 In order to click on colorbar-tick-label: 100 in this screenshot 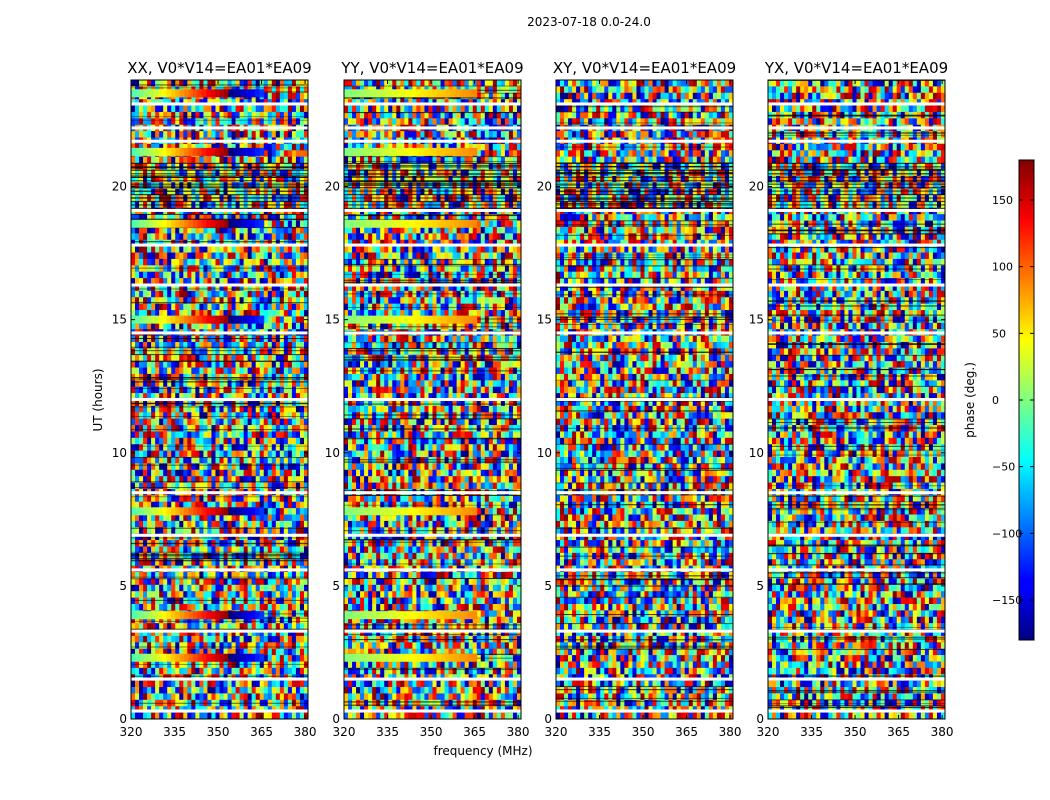, I will do `click(1002, 267)`.